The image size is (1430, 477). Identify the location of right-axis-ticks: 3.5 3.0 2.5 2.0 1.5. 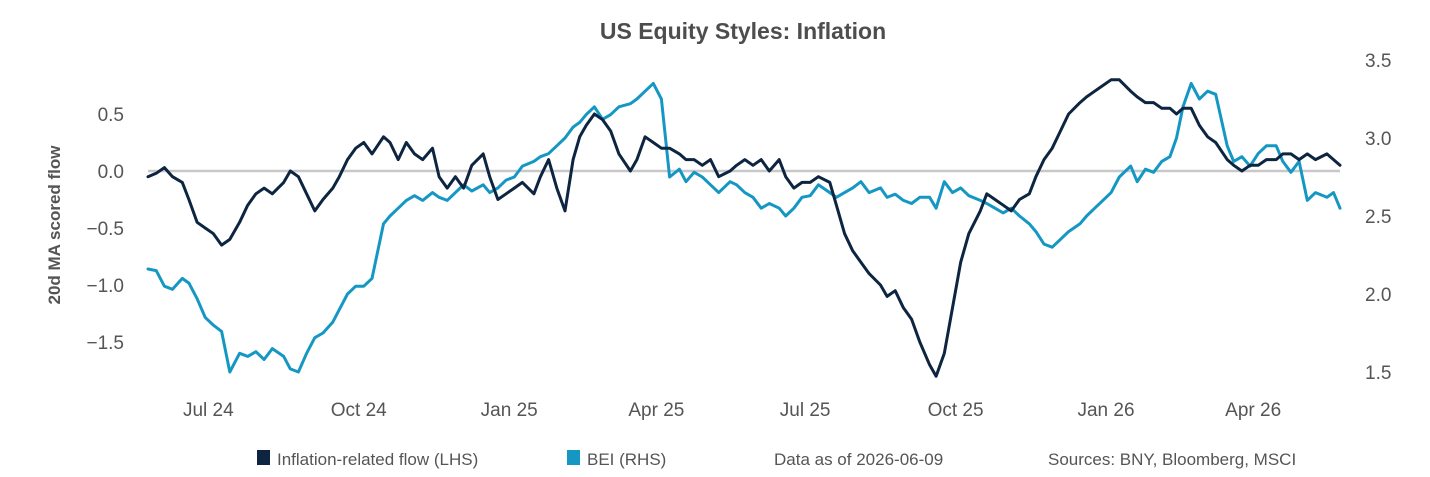
(1378, 217).